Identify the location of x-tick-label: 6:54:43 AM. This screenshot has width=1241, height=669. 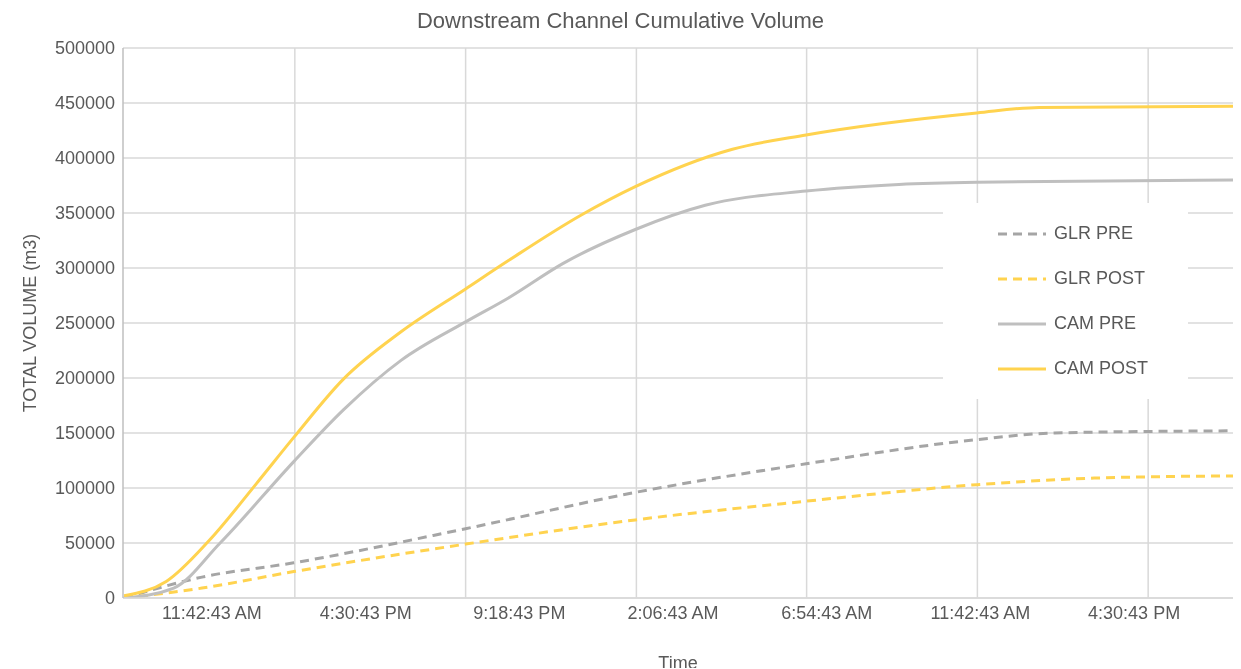
(827, 612).